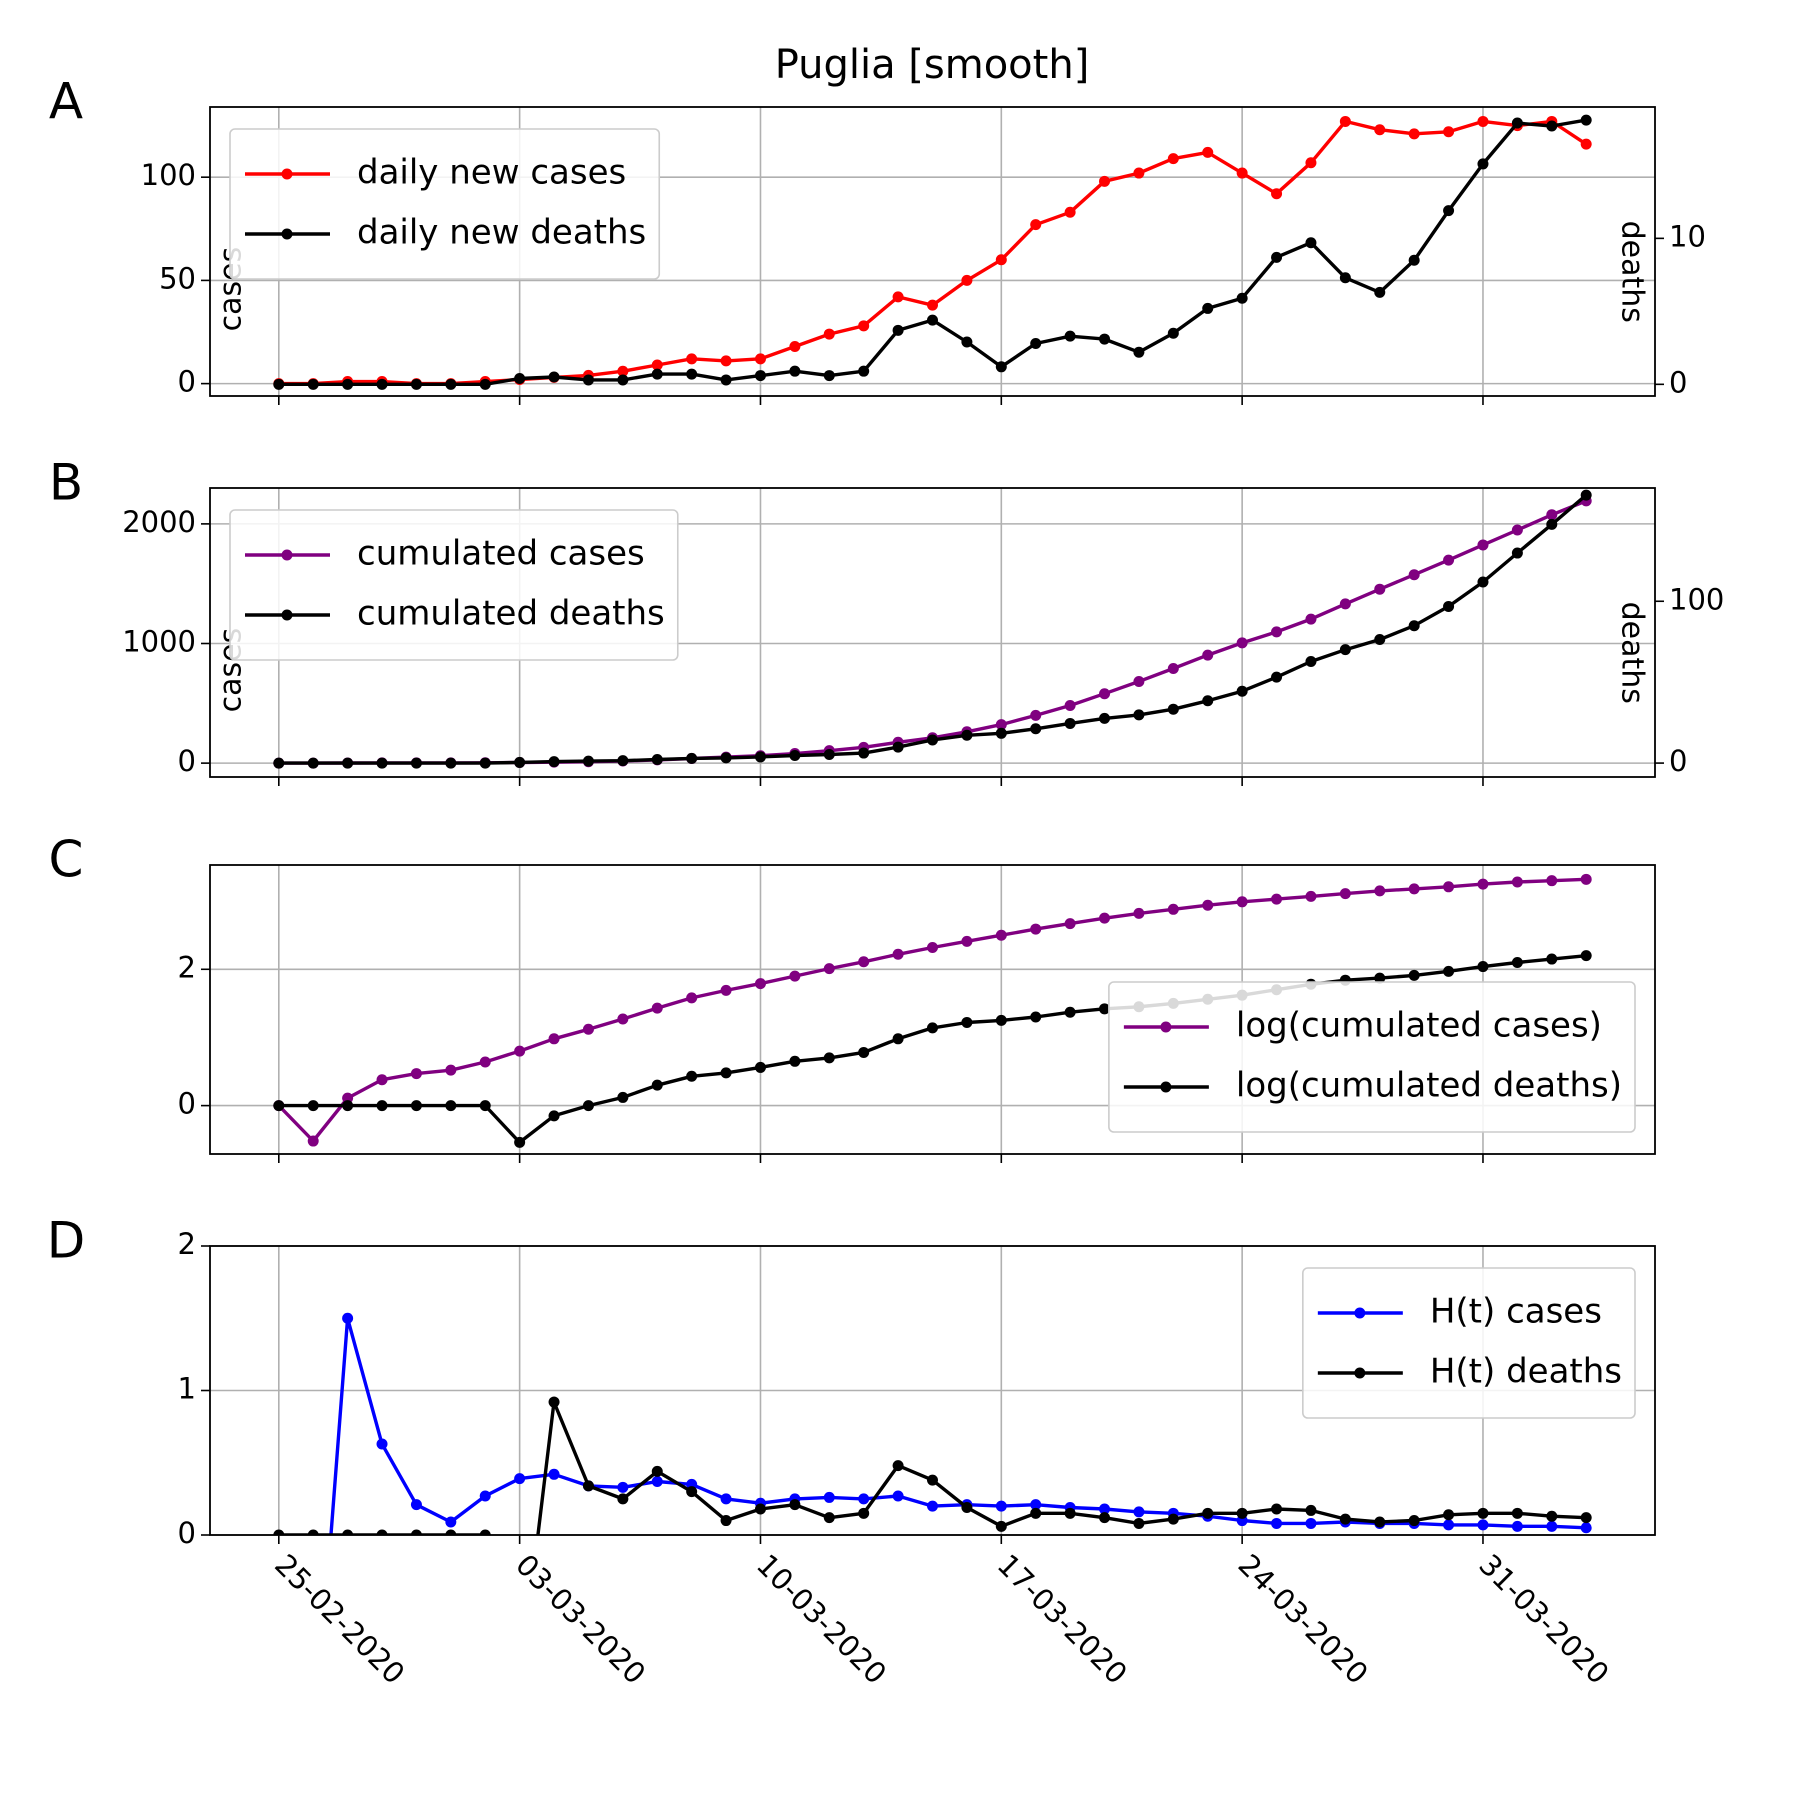 The image size is (1800, 1800). I want to click on legend: H(t) cases H(t) deaths, so click(1469, 1343).